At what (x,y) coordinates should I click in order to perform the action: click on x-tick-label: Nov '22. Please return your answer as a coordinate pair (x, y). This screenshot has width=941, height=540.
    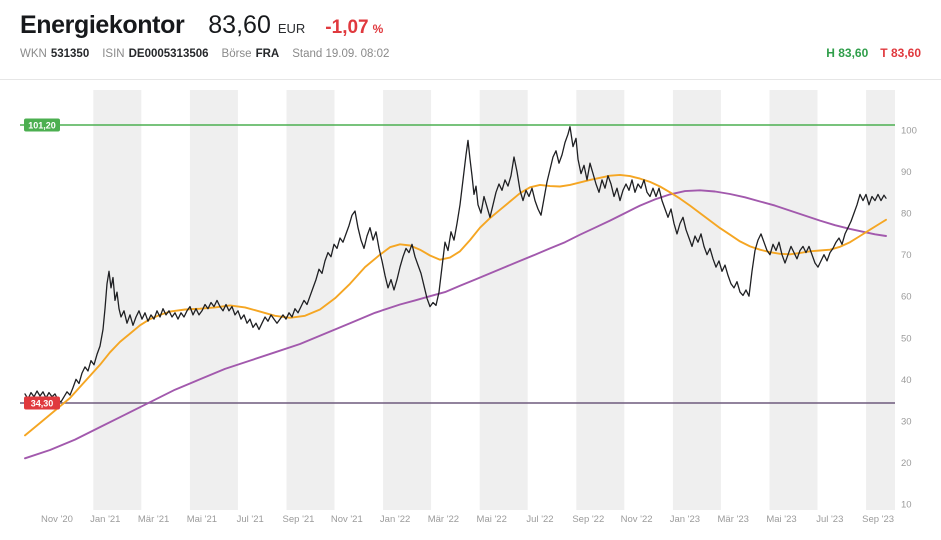
    Looking at the image, I should click on (637, 519).